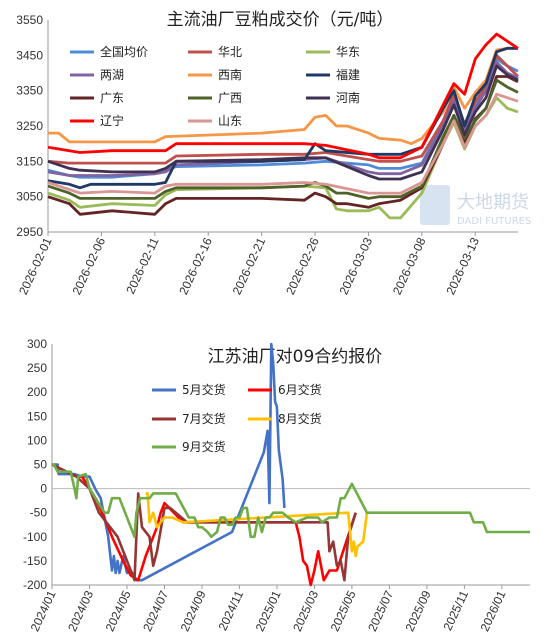 Image resolution: width=550 pixels, height=643 pixels. I want to click on y-tick-label: 3250, so click(29, 126).